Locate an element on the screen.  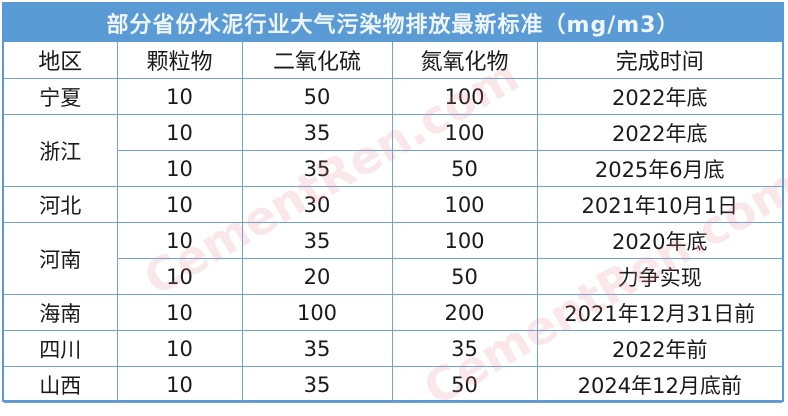
so2-cell: 50 is located at coordinates (317, 96).